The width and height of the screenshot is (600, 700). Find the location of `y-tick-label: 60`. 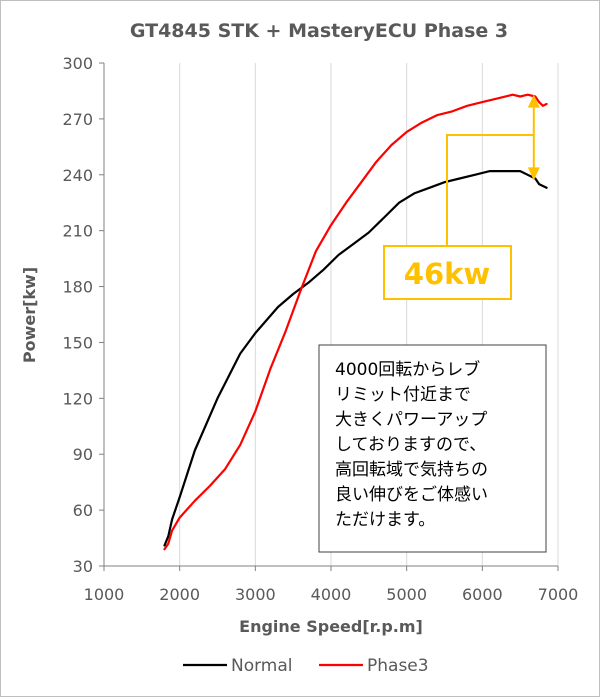

y-tick-label: 60 is located at coordinates (83, 510).